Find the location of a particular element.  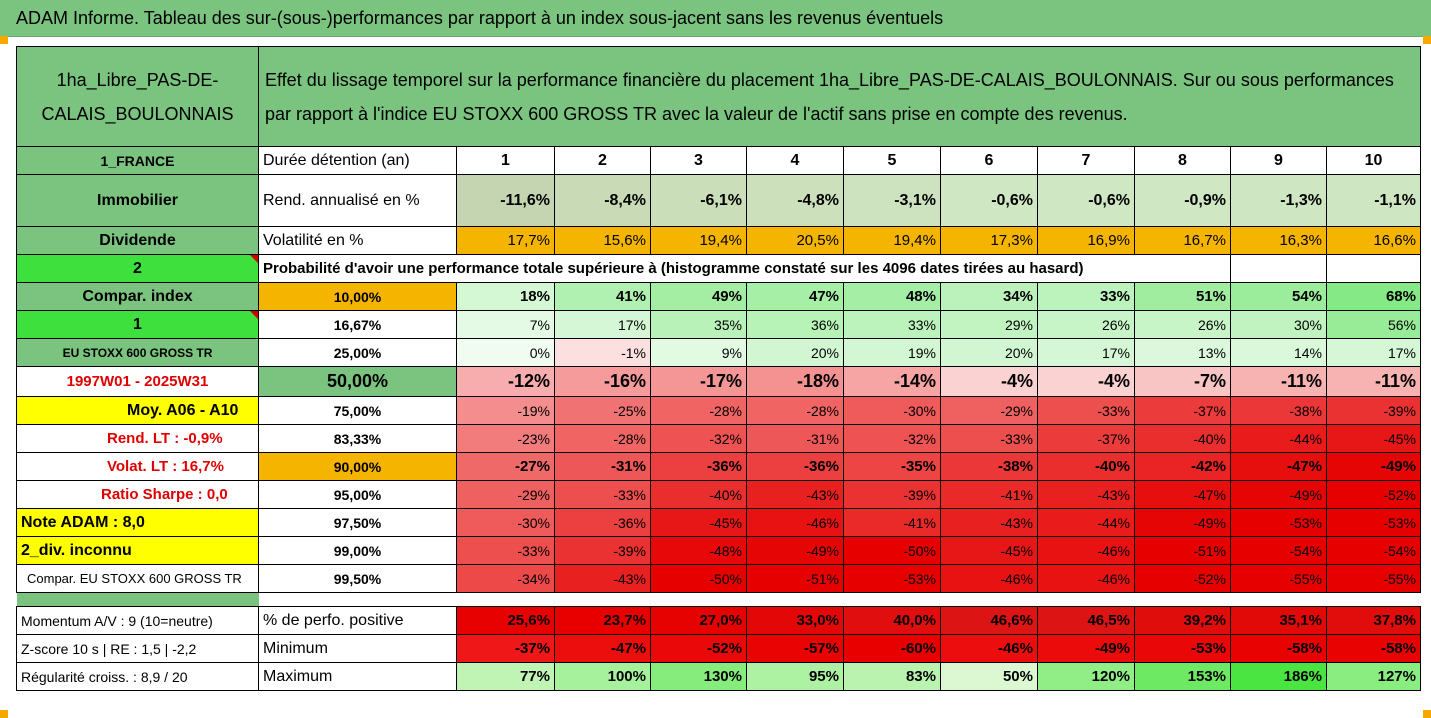

prob-value: 41% is located at coordinates (602, 296).